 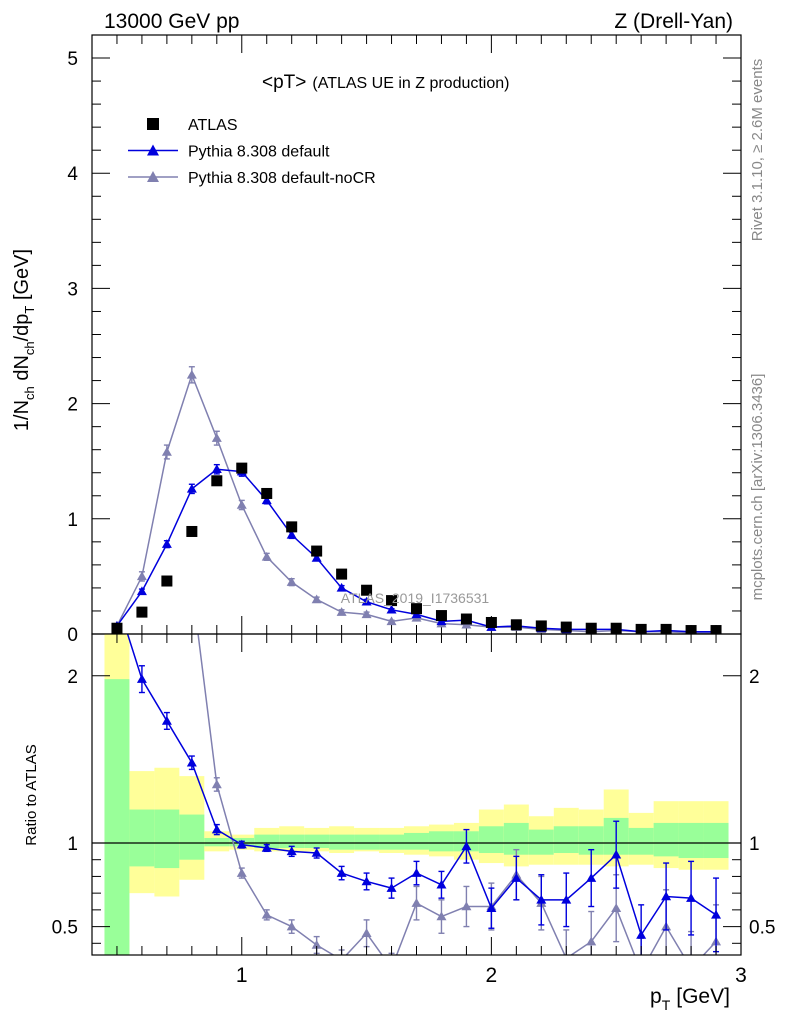 What do you see at coordinates (65, 928) in the screenshot?
I see `ratio-ytick-label: 0.5` at bounding box center [65, 928].